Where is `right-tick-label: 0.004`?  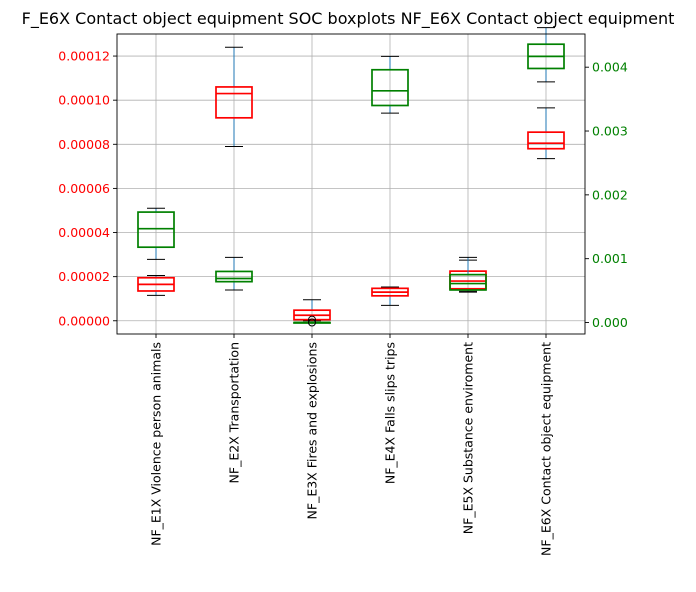
right-tick-label: 0.004 is located at coordinates (610, 67).